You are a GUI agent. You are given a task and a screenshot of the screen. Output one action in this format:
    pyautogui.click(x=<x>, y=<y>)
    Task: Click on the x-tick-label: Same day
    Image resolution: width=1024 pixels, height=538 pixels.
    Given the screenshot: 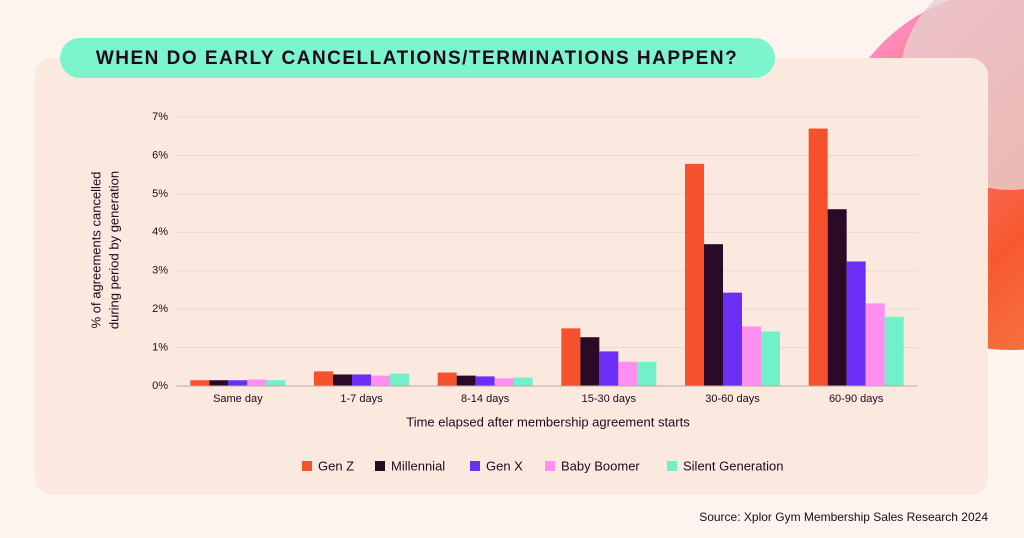 What is the action you would take?
    pyautogui.click(x=238, y=399)
    